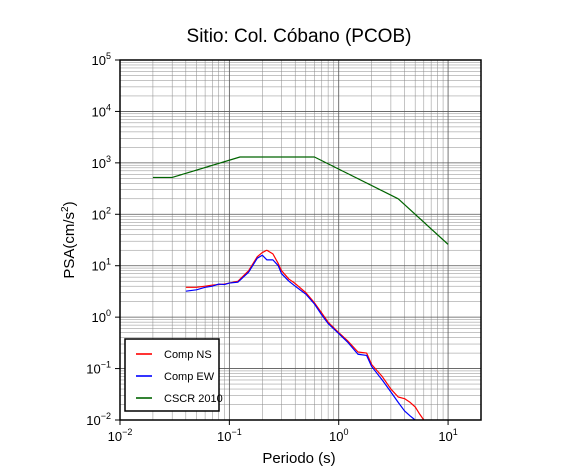 The height and width of the screenshot is (475, 586). I want to click on y-tick-exponent: 3, so click(108, 159).